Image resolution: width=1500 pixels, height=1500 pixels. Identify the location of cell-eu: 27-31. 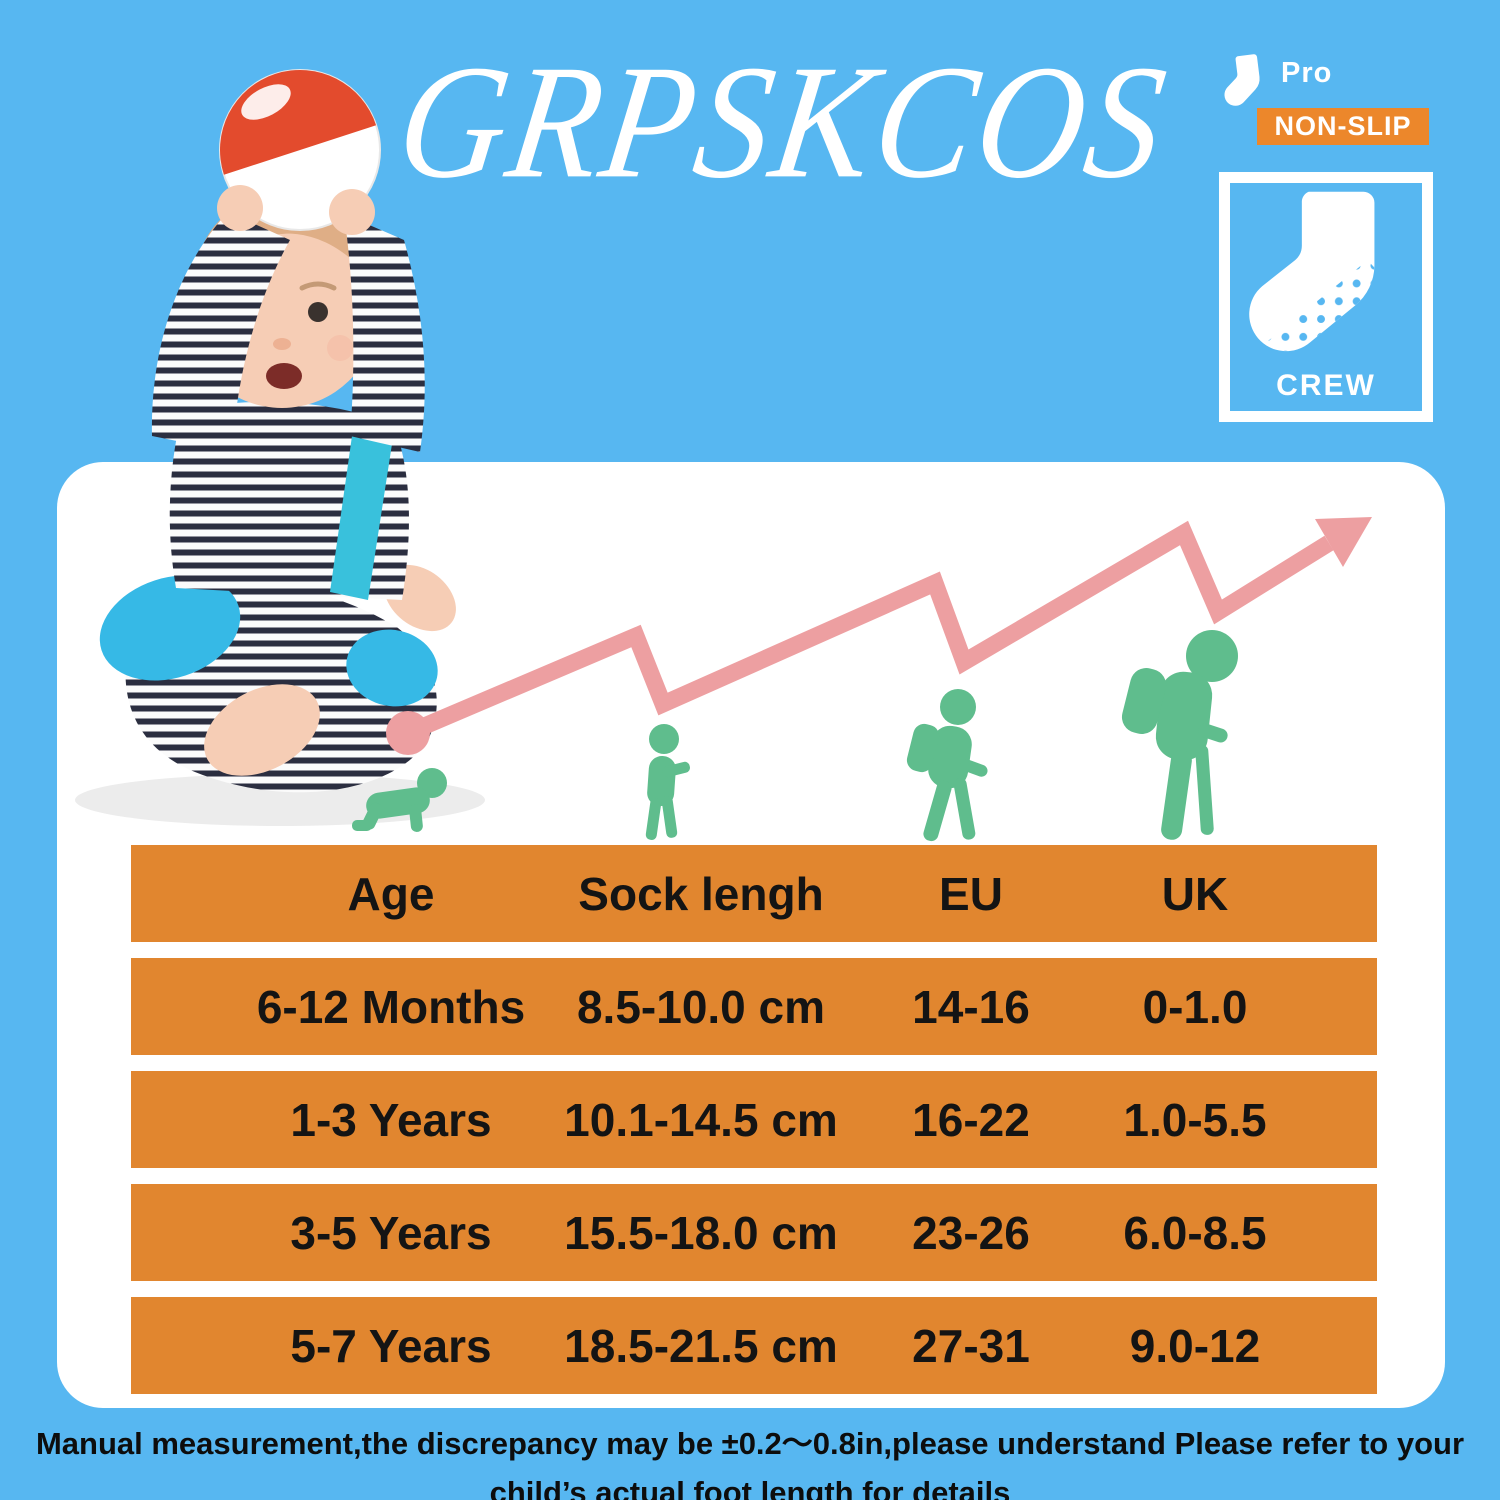
(971, 1345).